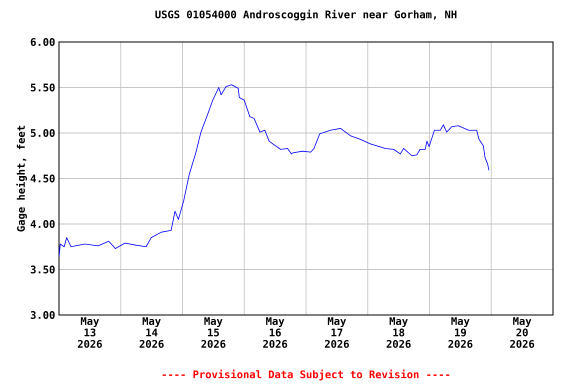  I want to click on y-tick-label: 4.50, so click(42, 178).